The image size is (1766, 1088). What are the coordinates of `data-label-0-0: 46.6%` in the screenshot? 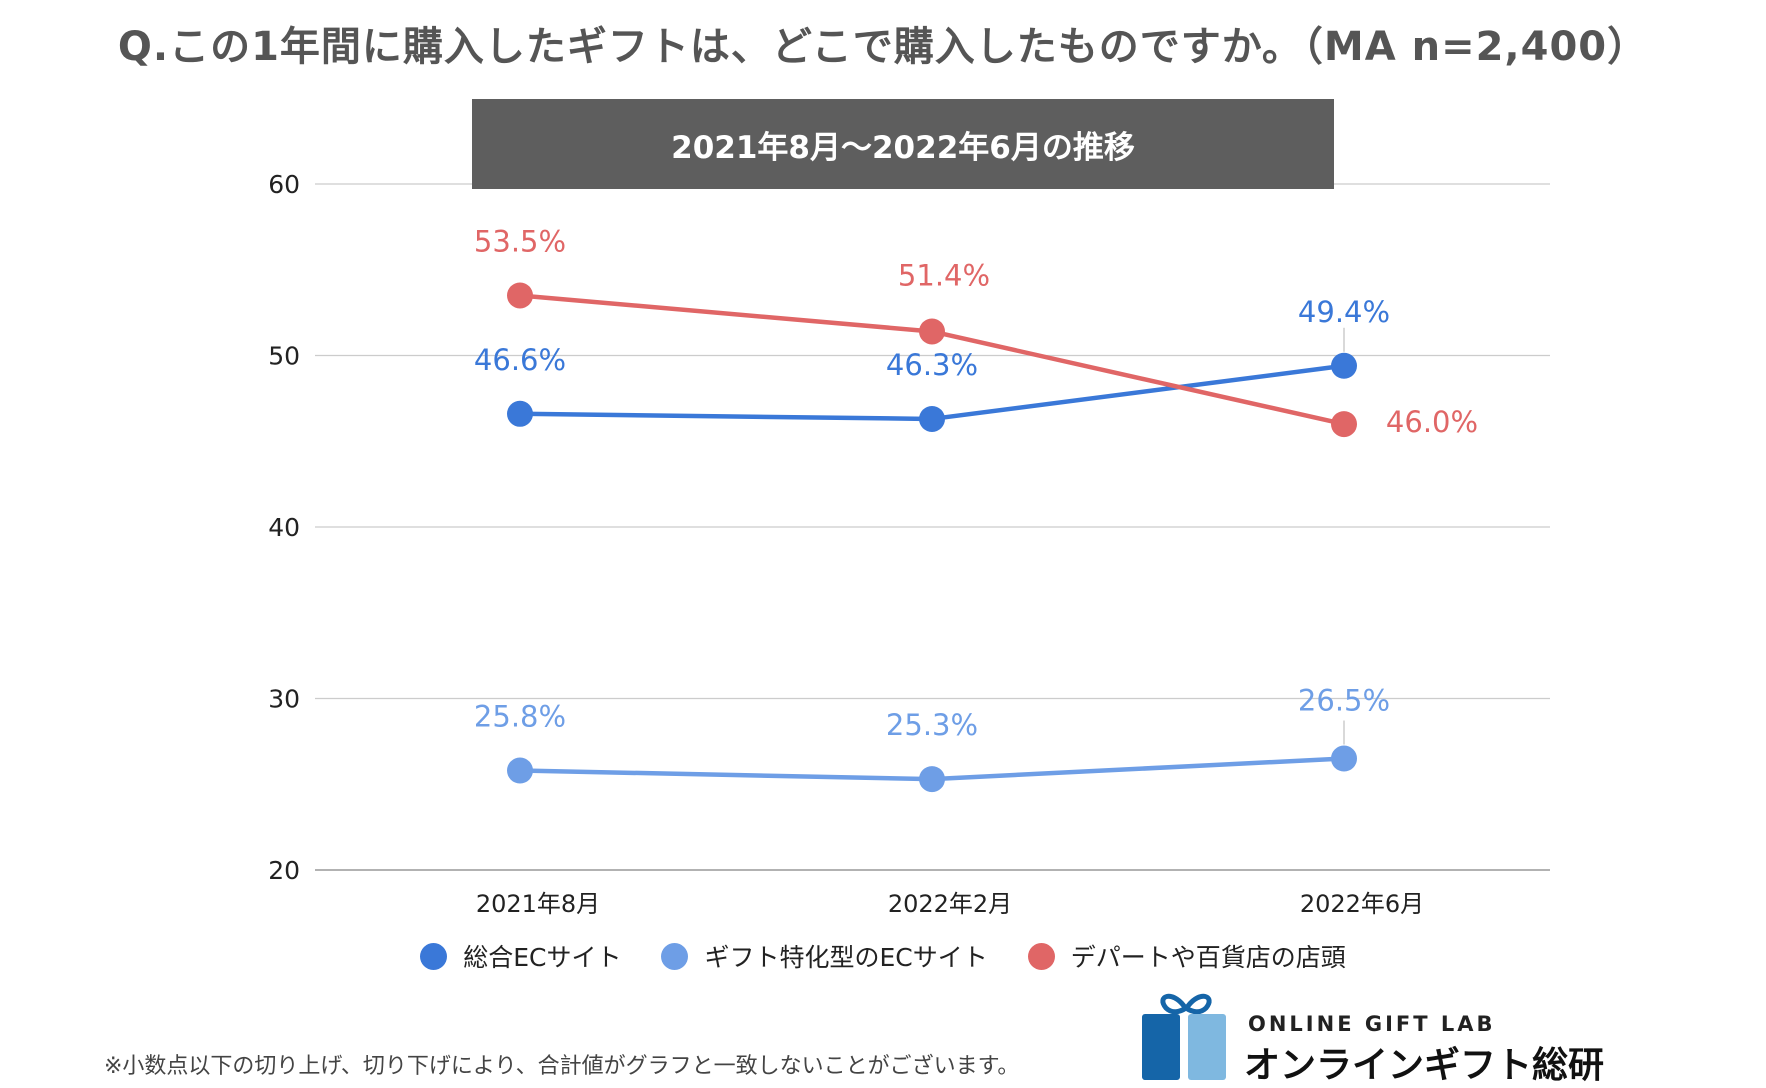 It's located at (520, 360).